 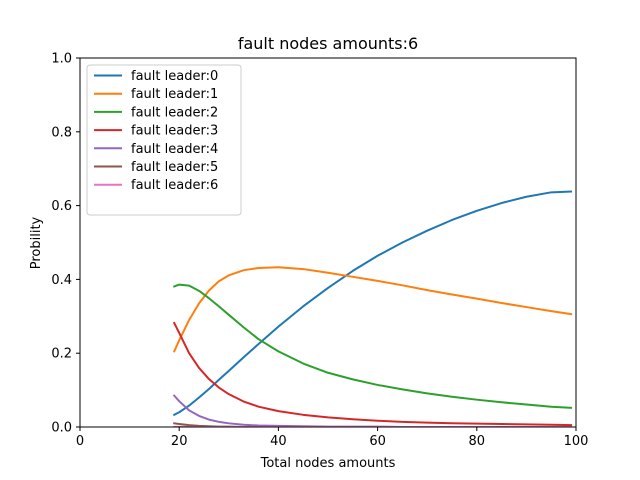 What do you see at coordinates (61, 59) in the screenshot?
I see `y-tick-label: 1.0` at bounding box center [61, 59].